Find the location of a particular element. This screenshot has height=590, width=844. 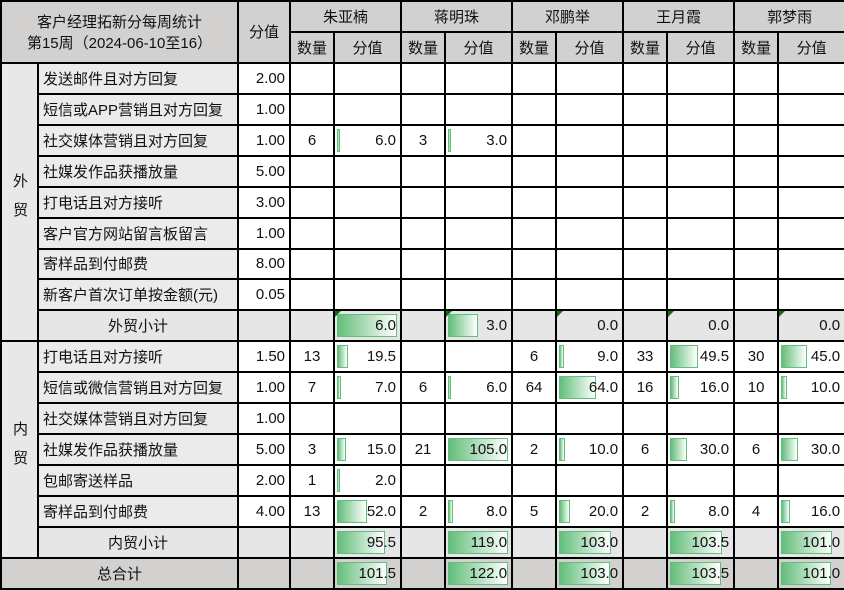

person-header: 郭梦雨 is located at coordinates (788, 16).